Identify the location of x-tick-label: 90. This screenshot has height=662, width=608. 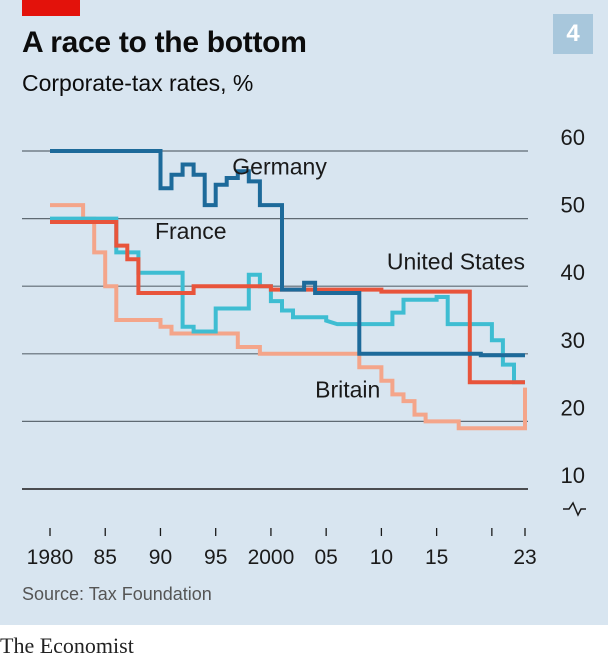
(160, 557).